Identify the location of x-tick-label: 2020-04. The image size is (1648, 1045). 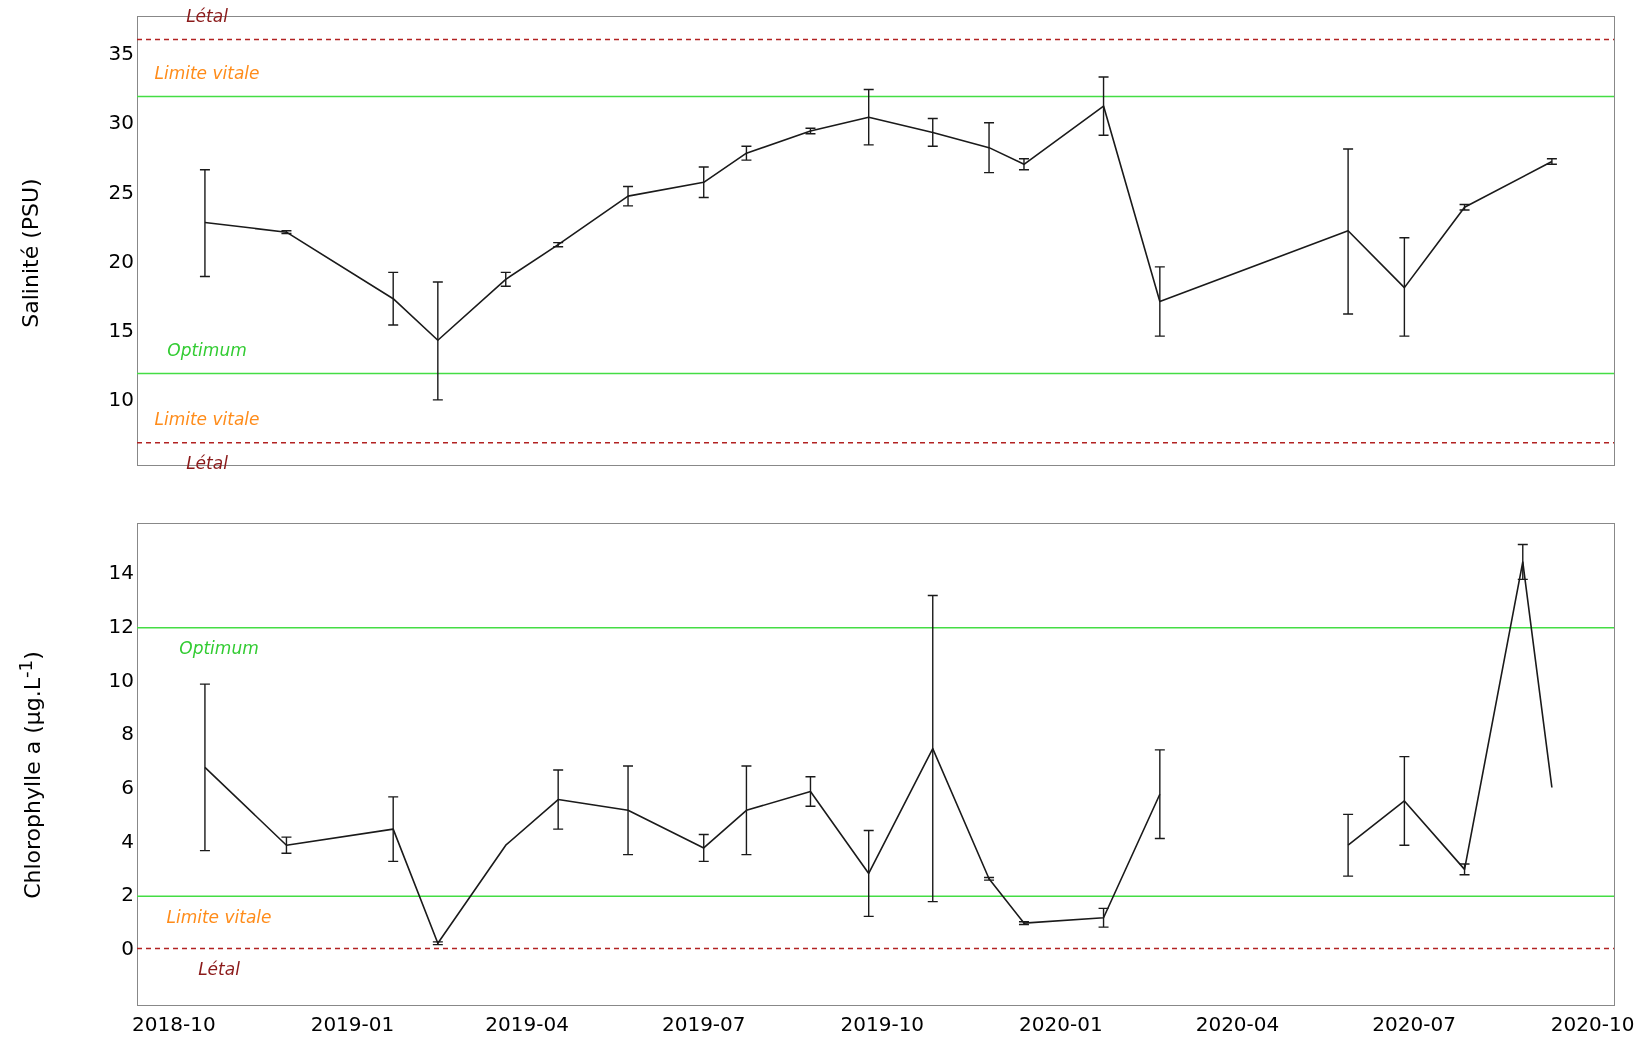
(1237, 1024).